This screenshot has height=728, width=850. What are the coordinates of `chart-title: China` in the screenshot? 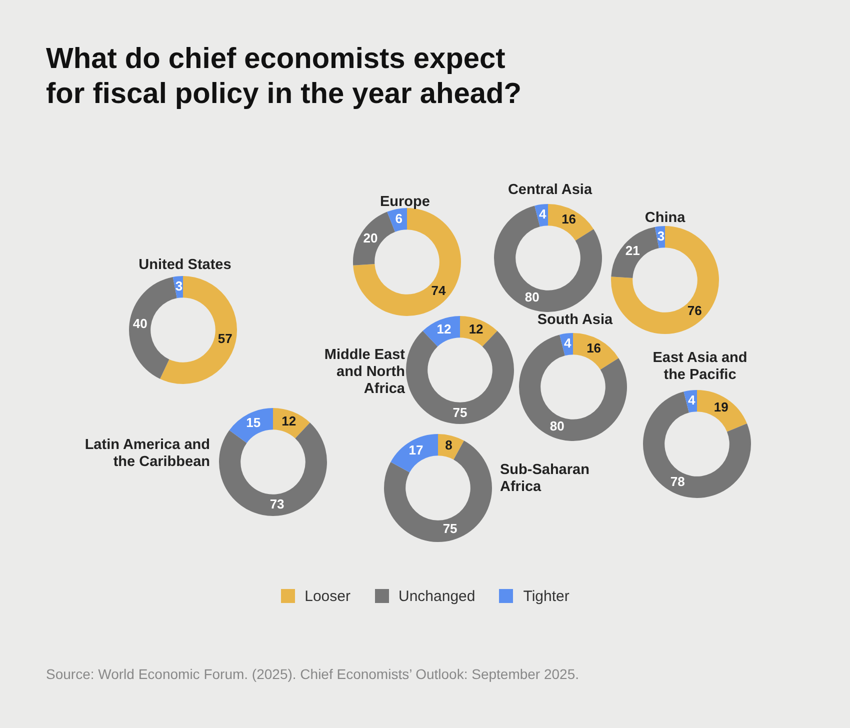 It's located at (665, 218).